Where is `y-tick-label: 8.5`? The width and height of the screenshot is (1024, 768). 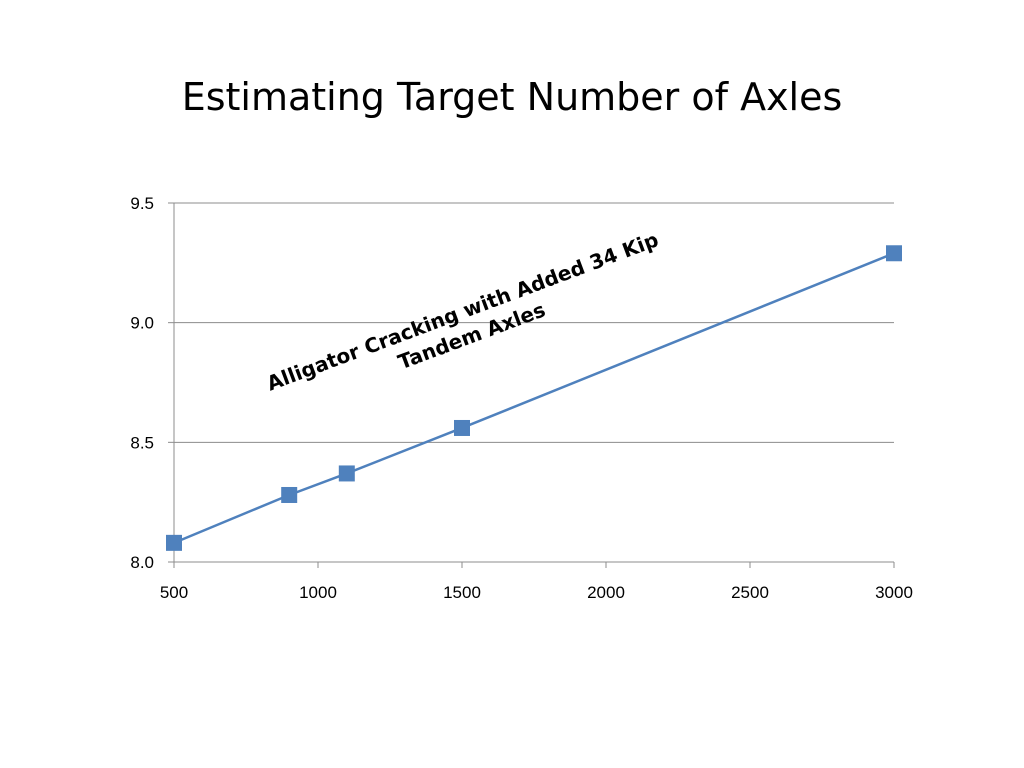
y-tick-label: 8.5 is located at coordinates (142, 442).